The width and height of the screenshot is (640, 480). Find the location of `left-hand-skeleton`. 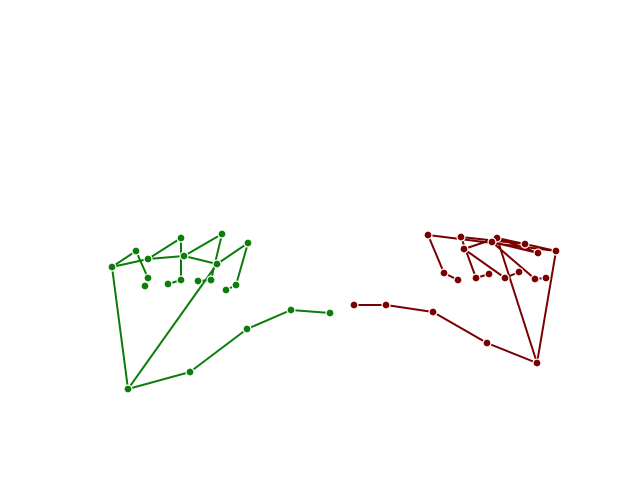

left-hand-skeleton is located at coordinates (221, 311).